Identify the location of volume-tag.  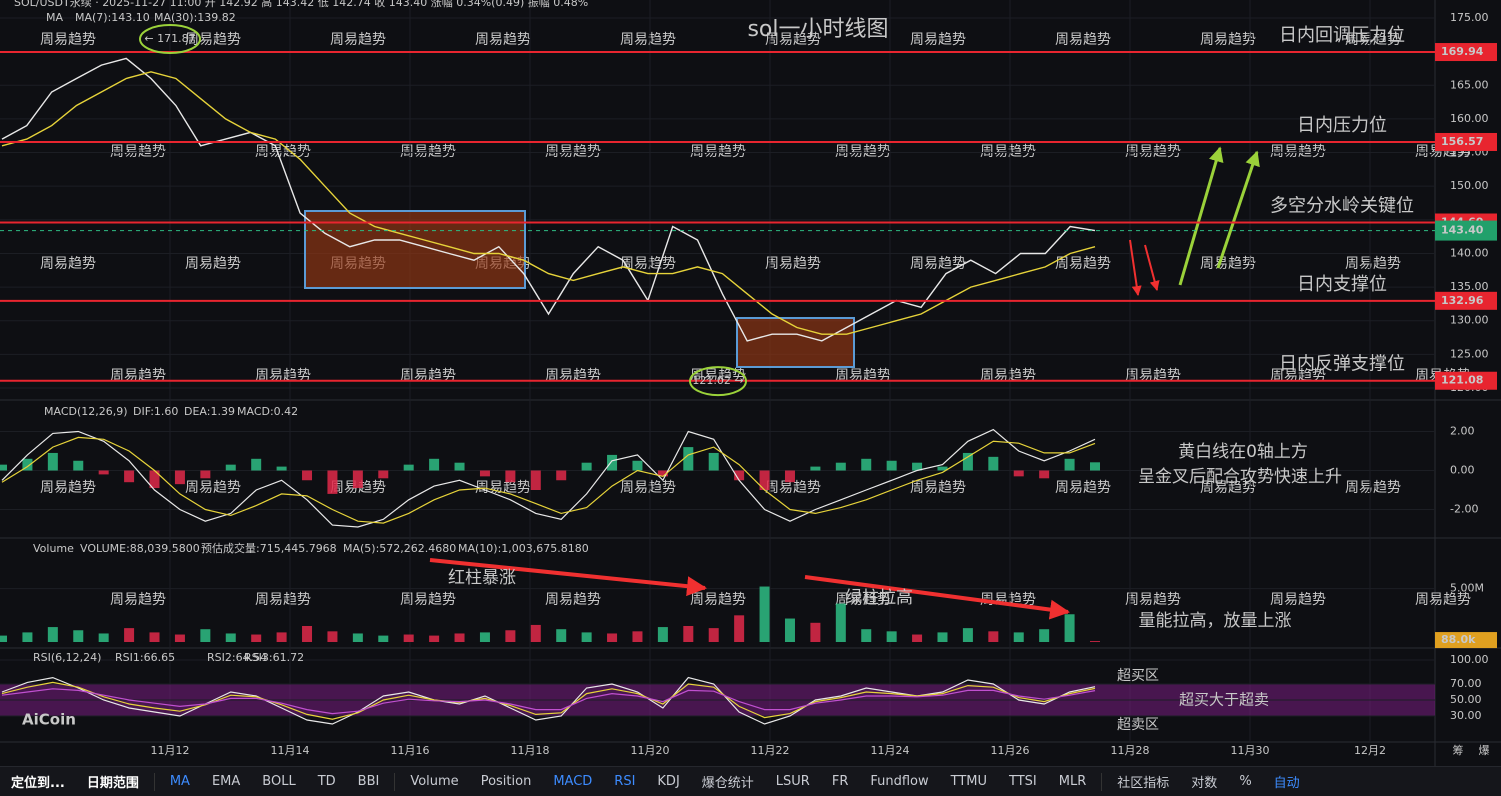
(1466, 640).